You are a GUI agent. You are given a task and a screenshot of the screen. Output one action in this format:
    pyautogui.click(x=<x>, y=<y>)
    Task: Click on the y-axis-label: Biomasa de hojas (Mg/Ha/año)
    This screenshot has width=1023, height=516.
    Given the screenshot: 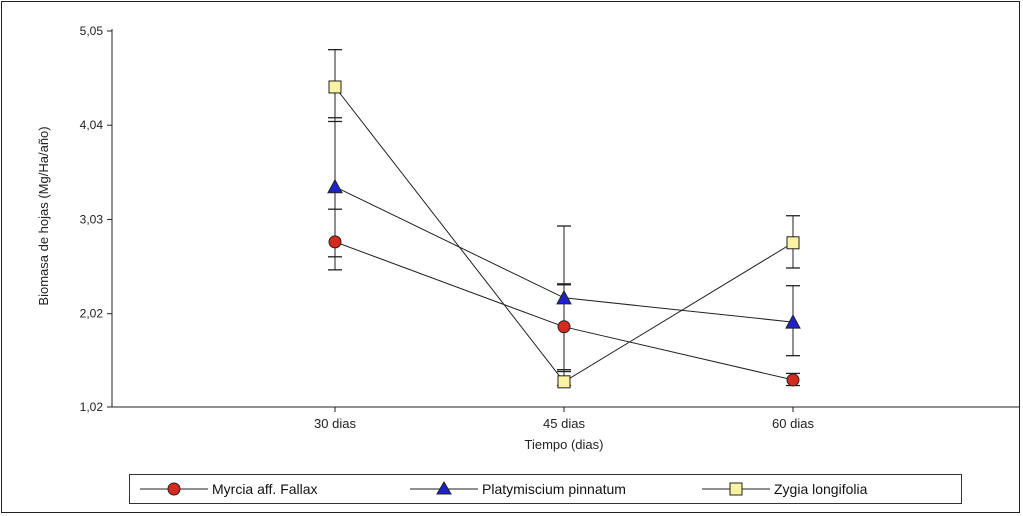 What is the action you would take?
    pyautogui.click(x=43, y=215)
    